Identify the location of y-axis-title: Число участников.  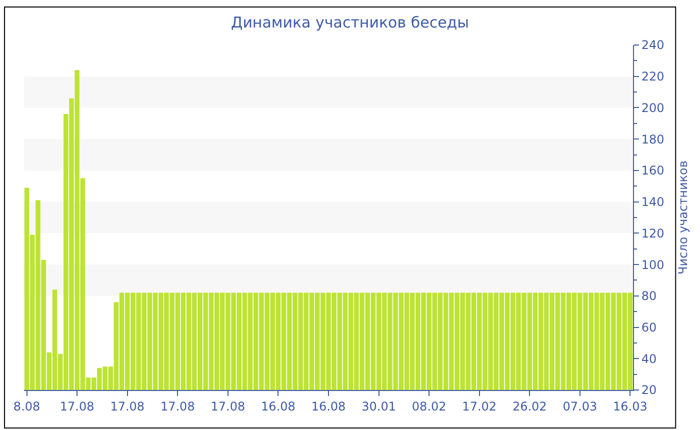
(683, 217).